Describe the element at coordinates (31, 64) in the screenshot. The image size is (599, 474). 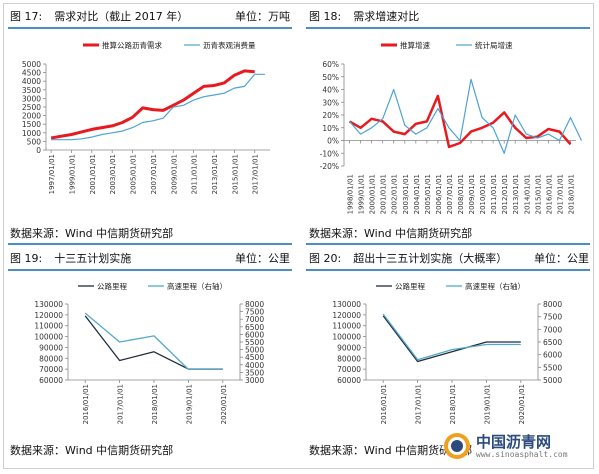
I see `y-tick-label: 5000` at that location.